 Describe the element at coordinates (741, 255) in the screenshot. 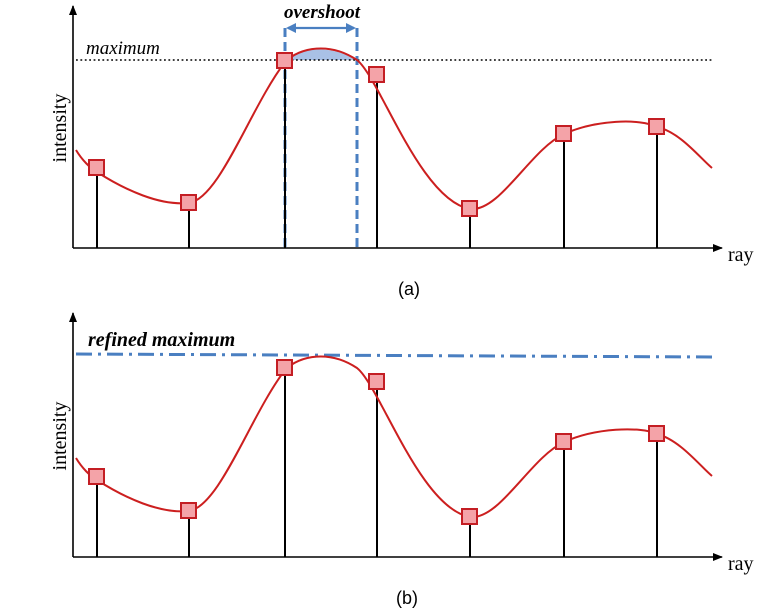

I see `x-axis-label-a: ray` at that location.